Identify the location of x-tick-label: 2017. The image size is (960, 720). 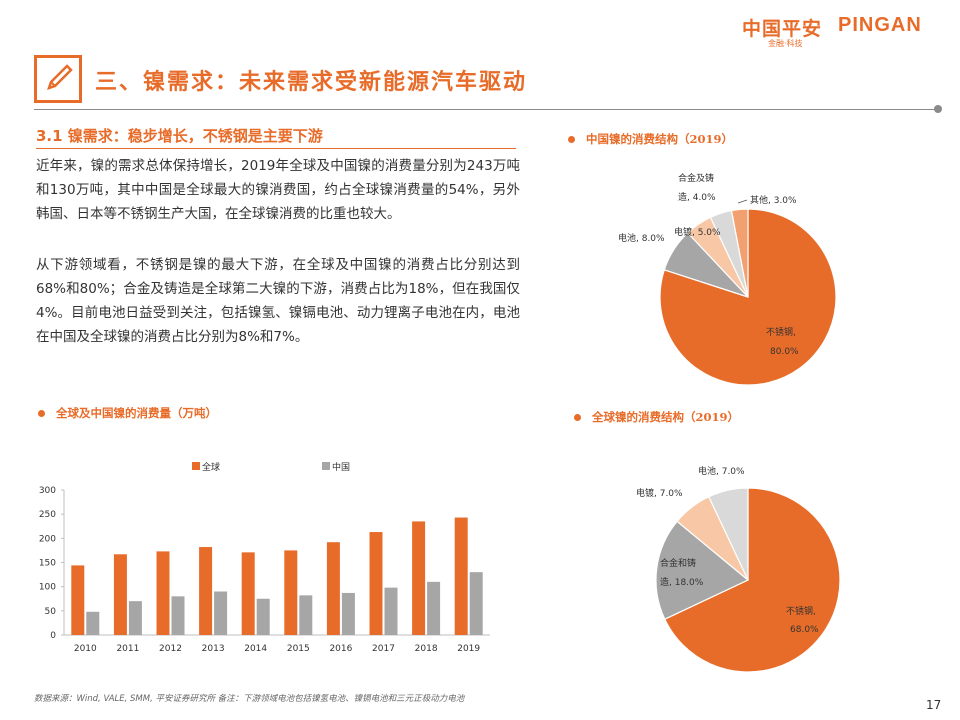
(383, 649).